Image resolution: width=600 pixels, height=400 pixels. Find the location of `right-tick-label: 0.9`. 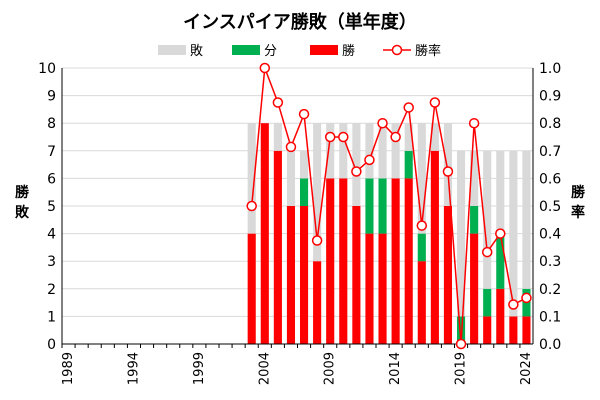

right-tick-label: 0.9 is located at coordinates (550, 97).